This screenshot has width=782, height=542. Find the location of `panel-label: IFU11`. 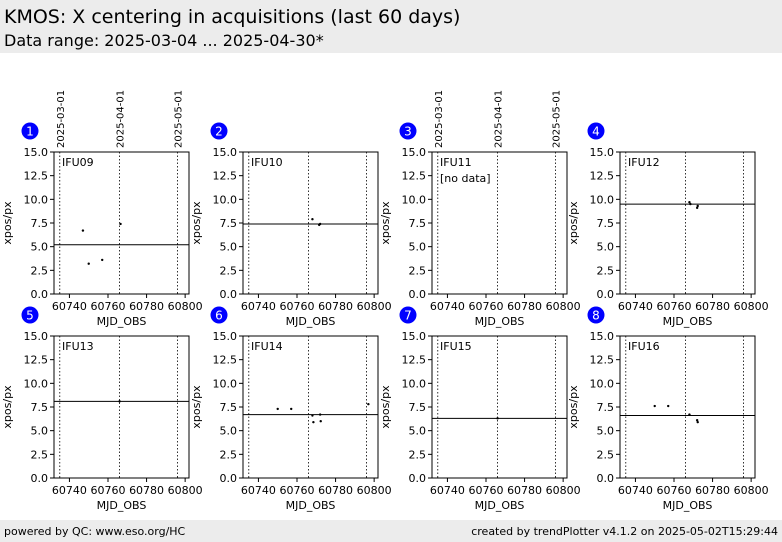

panel-label: IFU11 is located at coordinates (456, 162).